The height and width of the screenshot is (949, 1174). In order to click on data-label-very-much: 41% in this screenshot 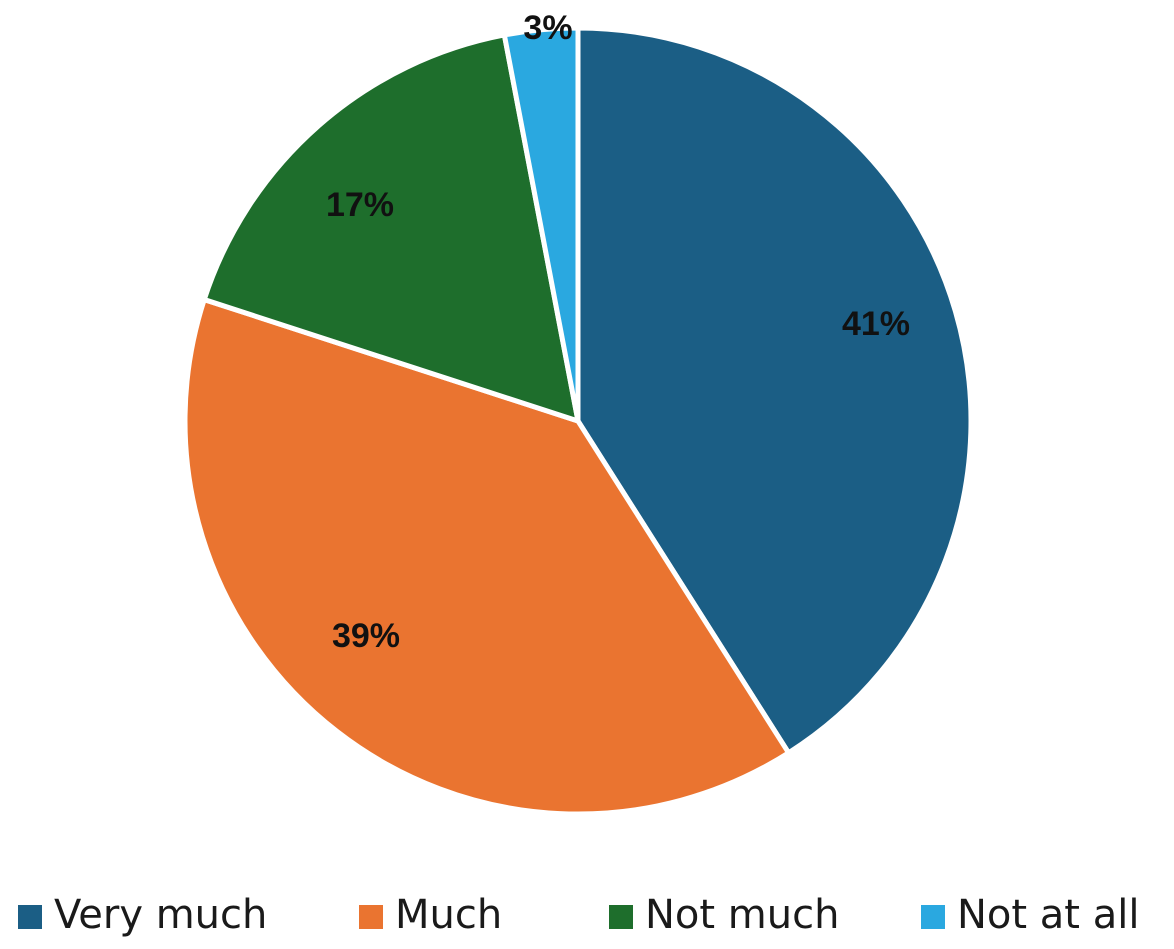, I will do `click(876, 324)`.